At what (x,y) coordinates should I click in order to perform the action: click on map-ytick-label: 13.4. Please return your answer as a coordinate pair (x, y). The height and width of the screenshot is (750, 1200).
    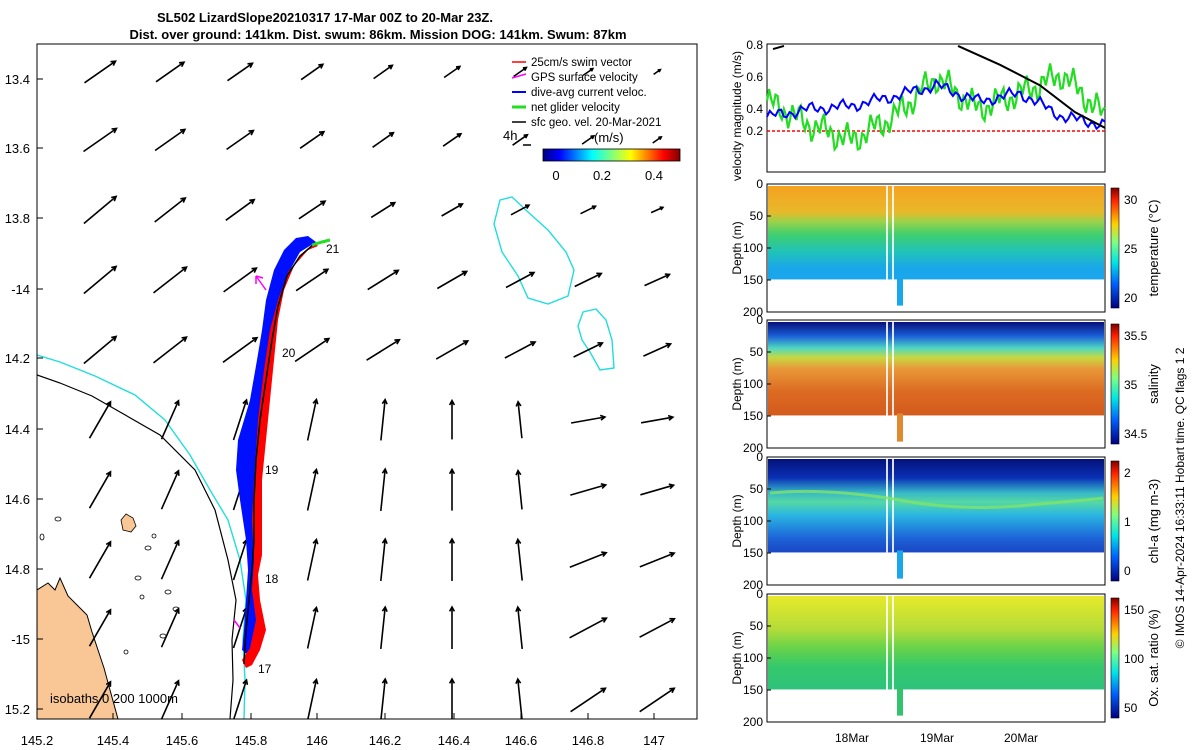
    Looking at the image, I should click on (17, 79).